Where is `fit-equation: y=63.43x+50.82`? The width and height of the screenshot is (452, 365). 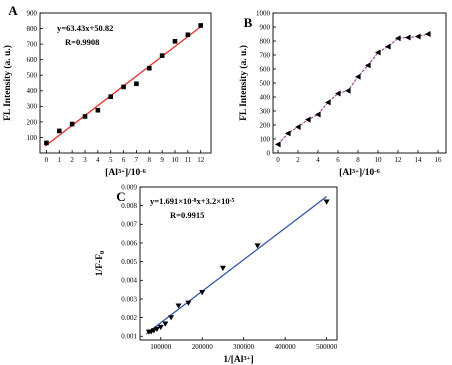 fit-equation: y=63.43x+50.82 is located at coordinates (85, 28).